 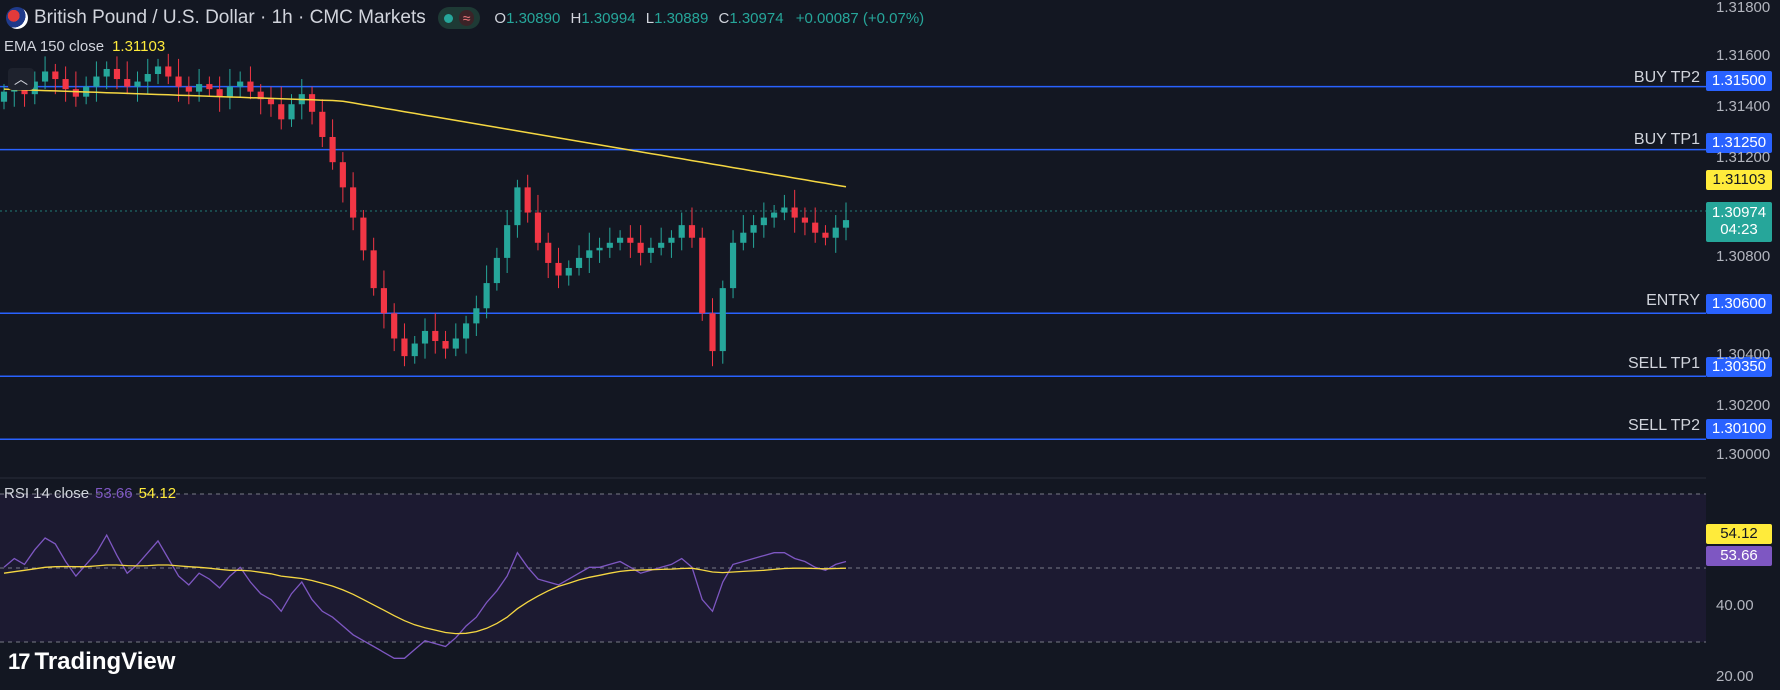 I want to click on open-label: O, so click(x=500, y=18).